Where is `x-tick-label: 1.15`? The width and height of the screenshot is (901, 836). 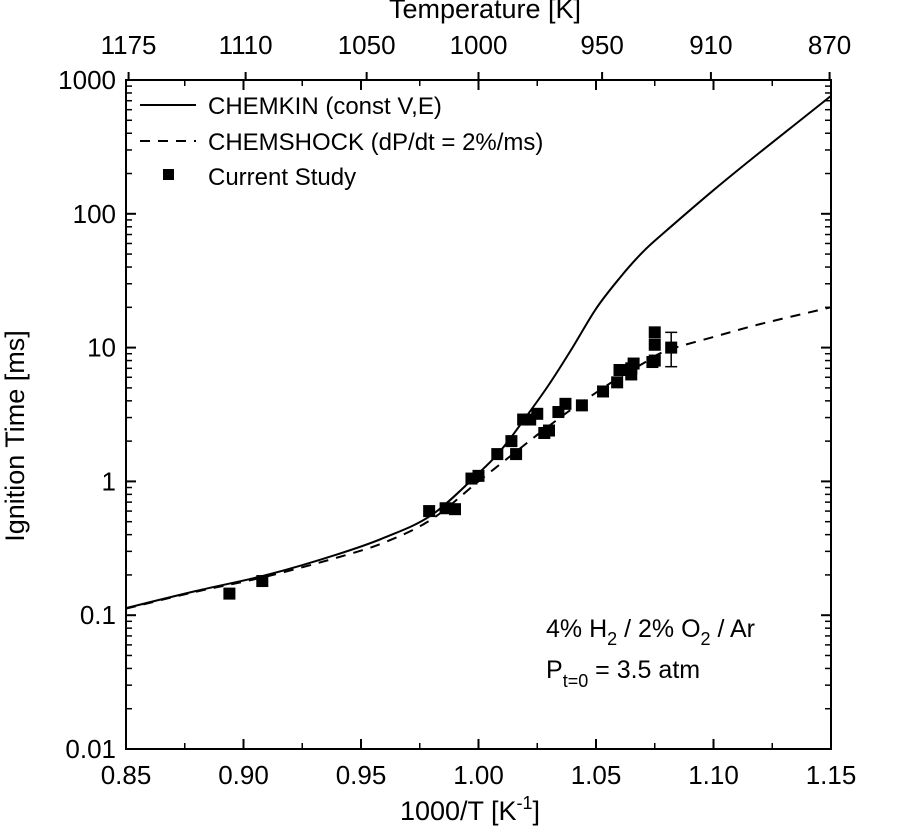
x-tick-label: 1.15 is located at coordinates (831, 775).